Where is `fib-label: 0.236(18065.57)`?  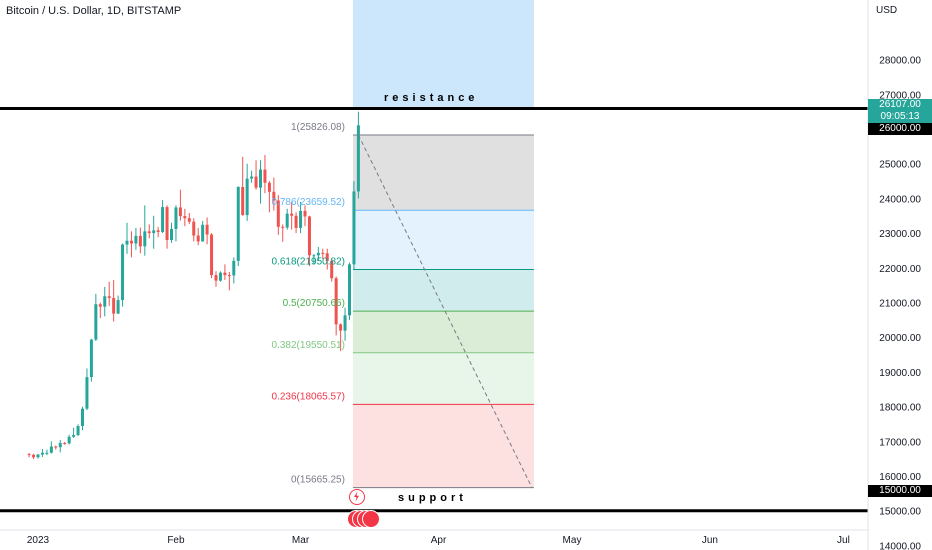
fib-label: 0.236(18065.57) is located at coordinates (308, 396).